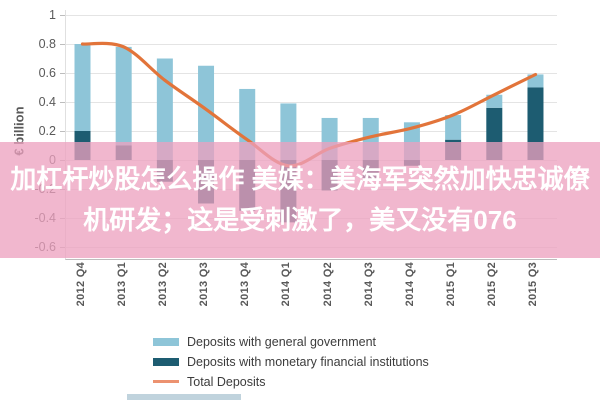  I want to click on legend-label: Deposits with general government, so click(281, 341).